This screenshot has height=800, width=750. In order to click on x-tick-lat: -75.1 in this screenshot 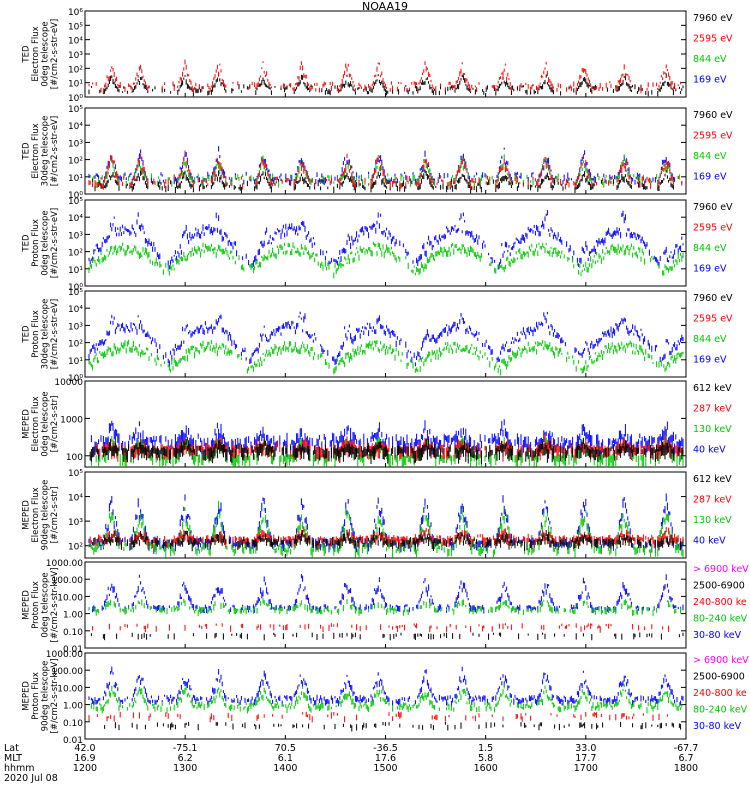, I will do `click(185, 748)`.